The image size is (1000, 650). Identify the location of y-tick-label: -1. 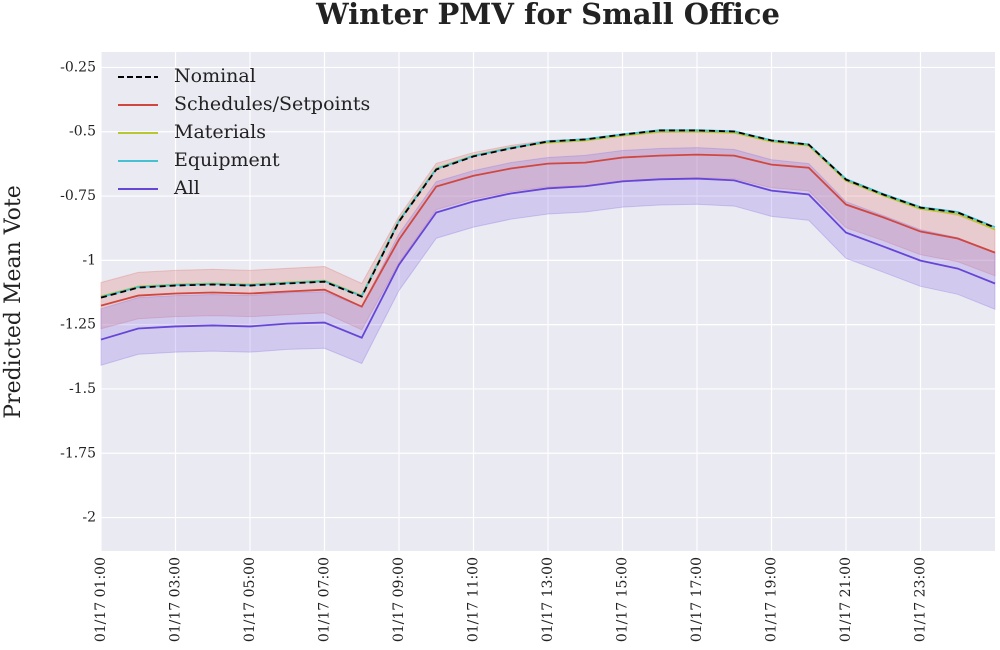
(89, 260).